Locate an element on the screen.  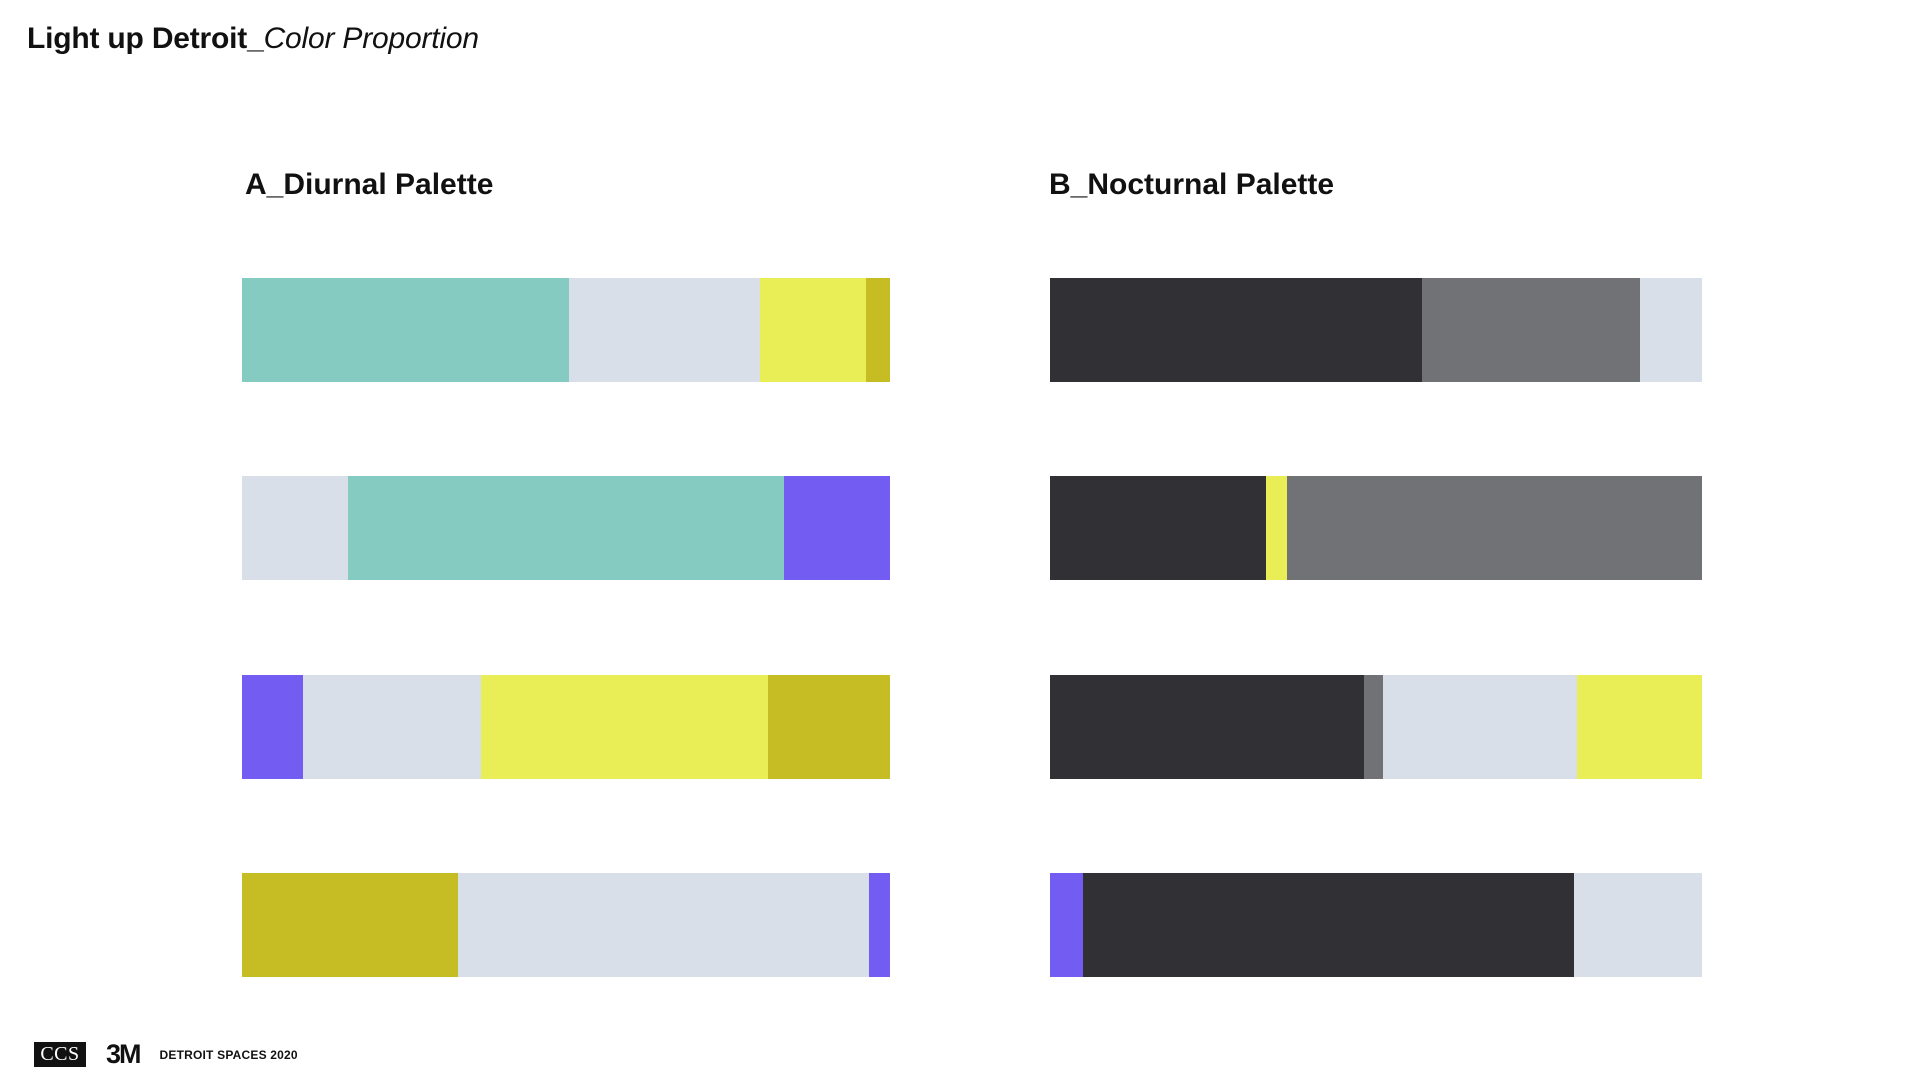
nocturnal-bar-2-segment-1-charcoal is located at coordinates (1158, 528).